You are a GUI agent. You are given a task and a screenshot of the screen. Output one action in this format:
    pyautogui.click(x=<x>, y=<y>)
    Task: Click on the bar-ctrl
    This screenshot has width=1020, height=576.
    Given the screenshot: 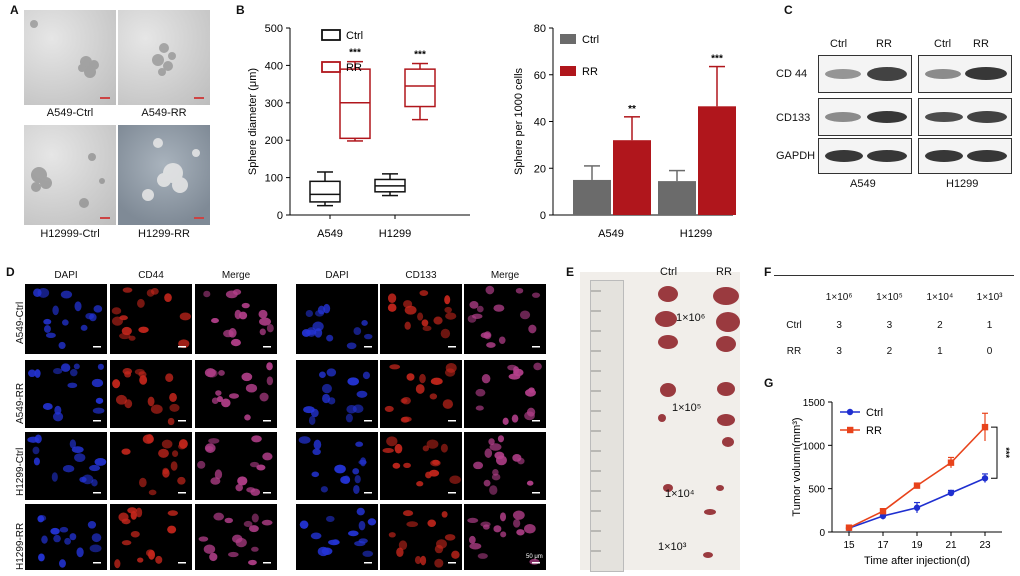 What is the action you would take?
    pyautogui.click(x=592, y=197)
    